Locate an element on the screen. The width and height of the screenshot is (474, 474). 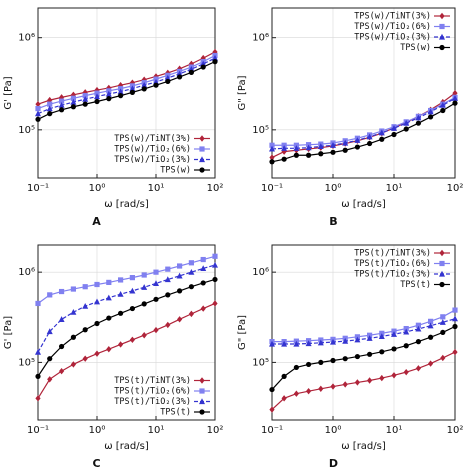
legend-label: TPS(t)/TiO₂(6%) is located at coordinates (392, 264).